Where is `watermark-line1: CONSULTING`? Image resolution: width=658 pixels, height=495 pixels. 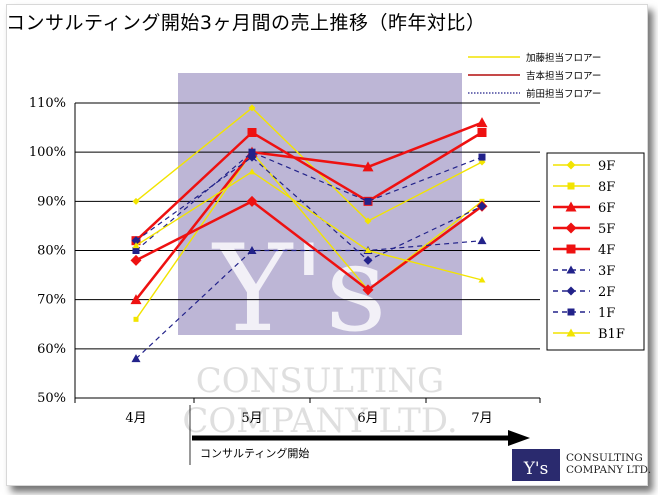 watermark-line1: CONSULTING is located at coordinates (320, 381).